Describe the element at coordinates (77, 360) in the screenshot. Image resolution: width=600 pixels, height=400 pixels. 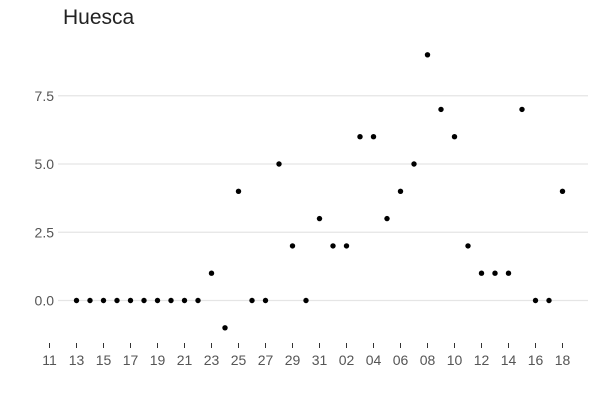
I see `x-tick-label: 13` at that location.